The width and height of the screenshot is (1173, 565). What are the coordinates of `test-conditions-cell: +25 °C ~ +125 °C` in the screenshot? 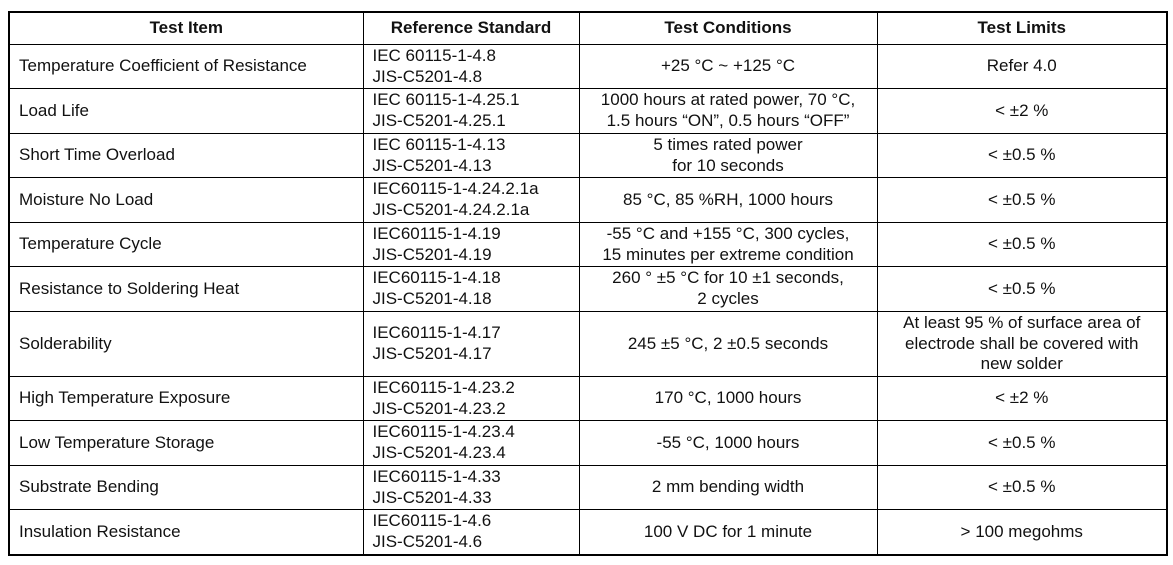 It's located at (728, 66).